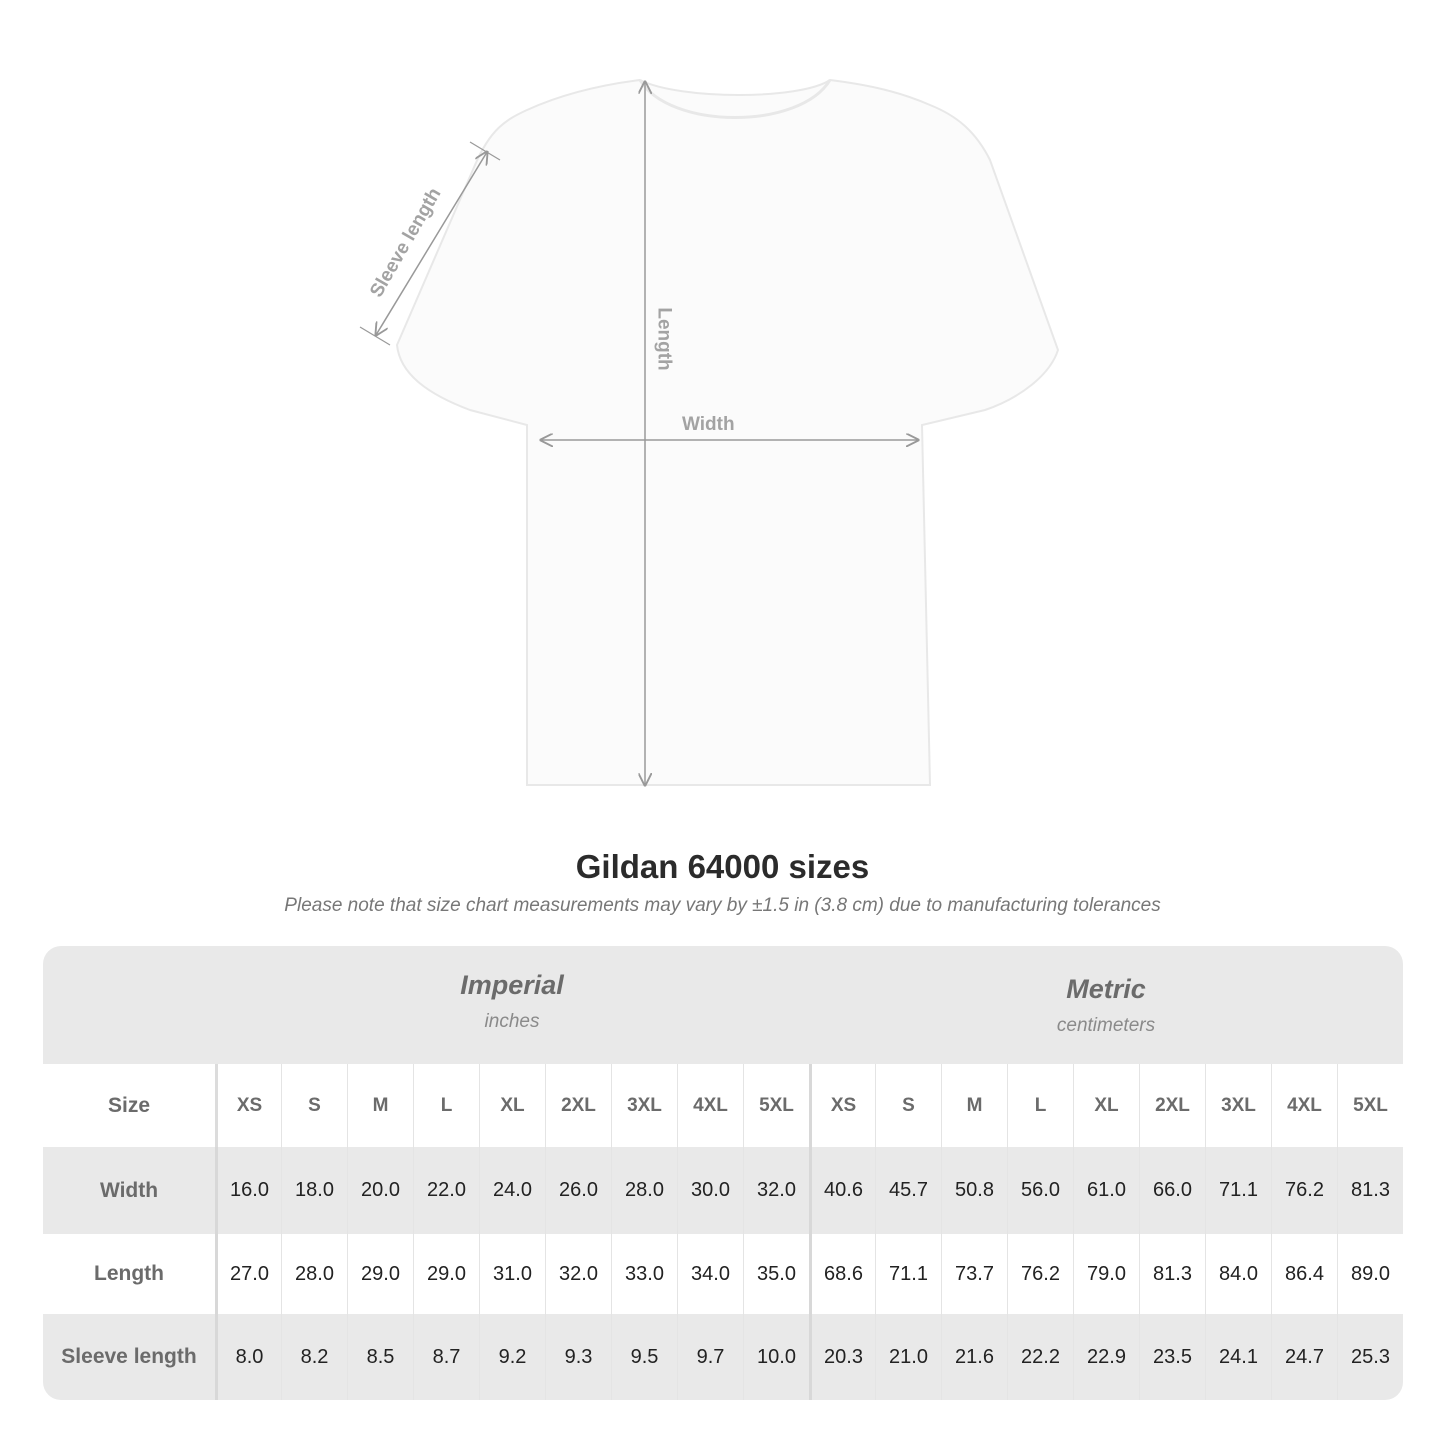 The width and height of the screenshot is (1445, 1445). What do you see at coordinates (248, 1274) in the screenshot?
I see `table-cell: 27.0` at bounding box center [248, 1274].